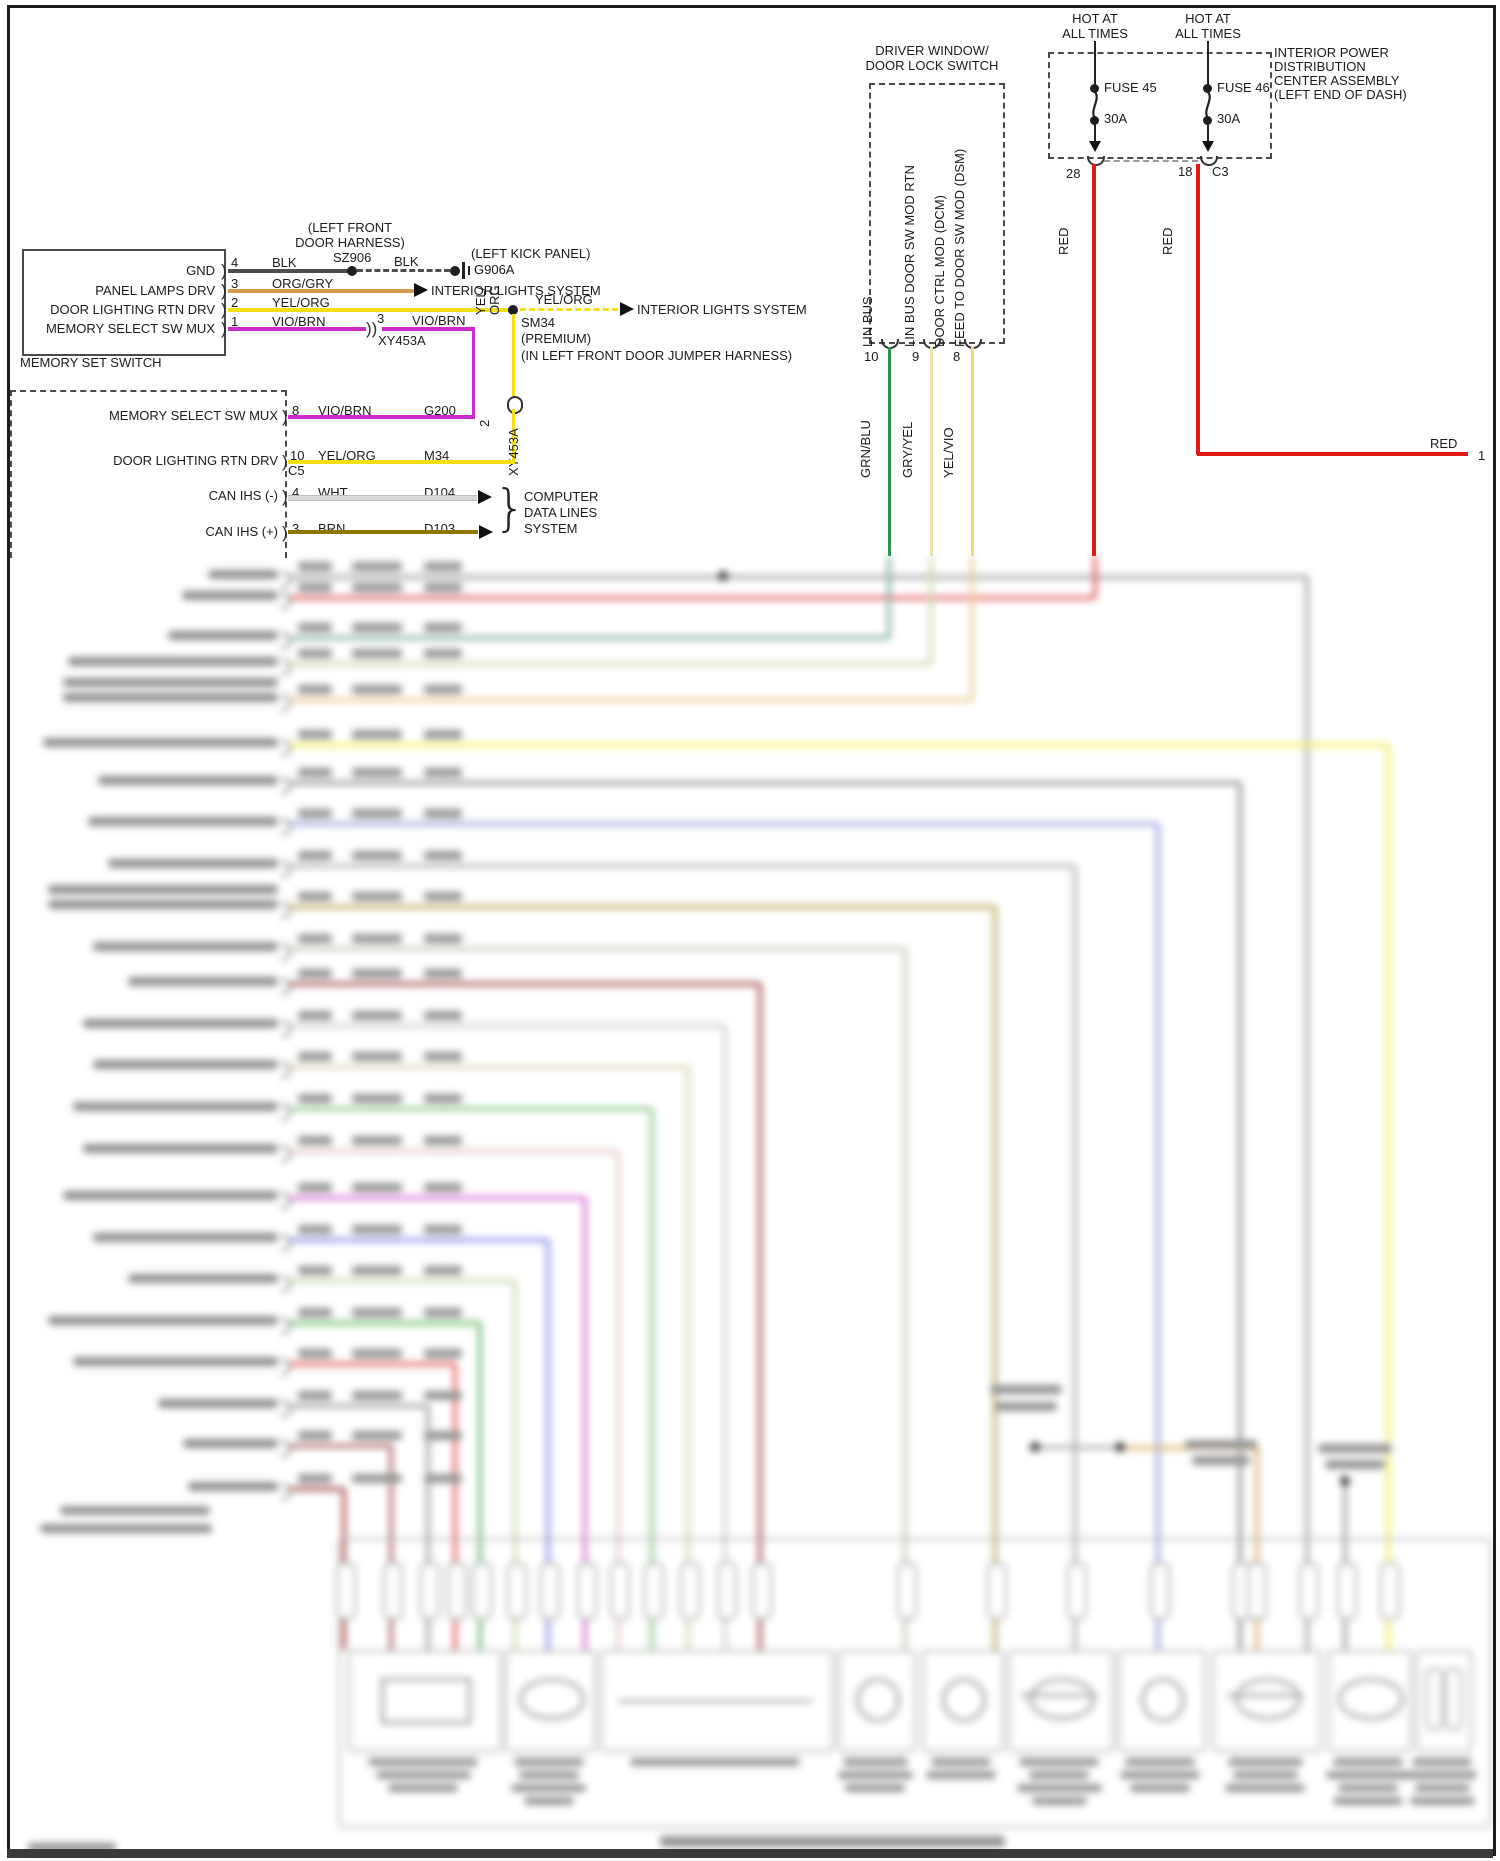  What do you see at coordinates (949, 452) in the screenshot?
I see `wire-name-yelvio: YEL/VIO` at bounding box center [949, 452].